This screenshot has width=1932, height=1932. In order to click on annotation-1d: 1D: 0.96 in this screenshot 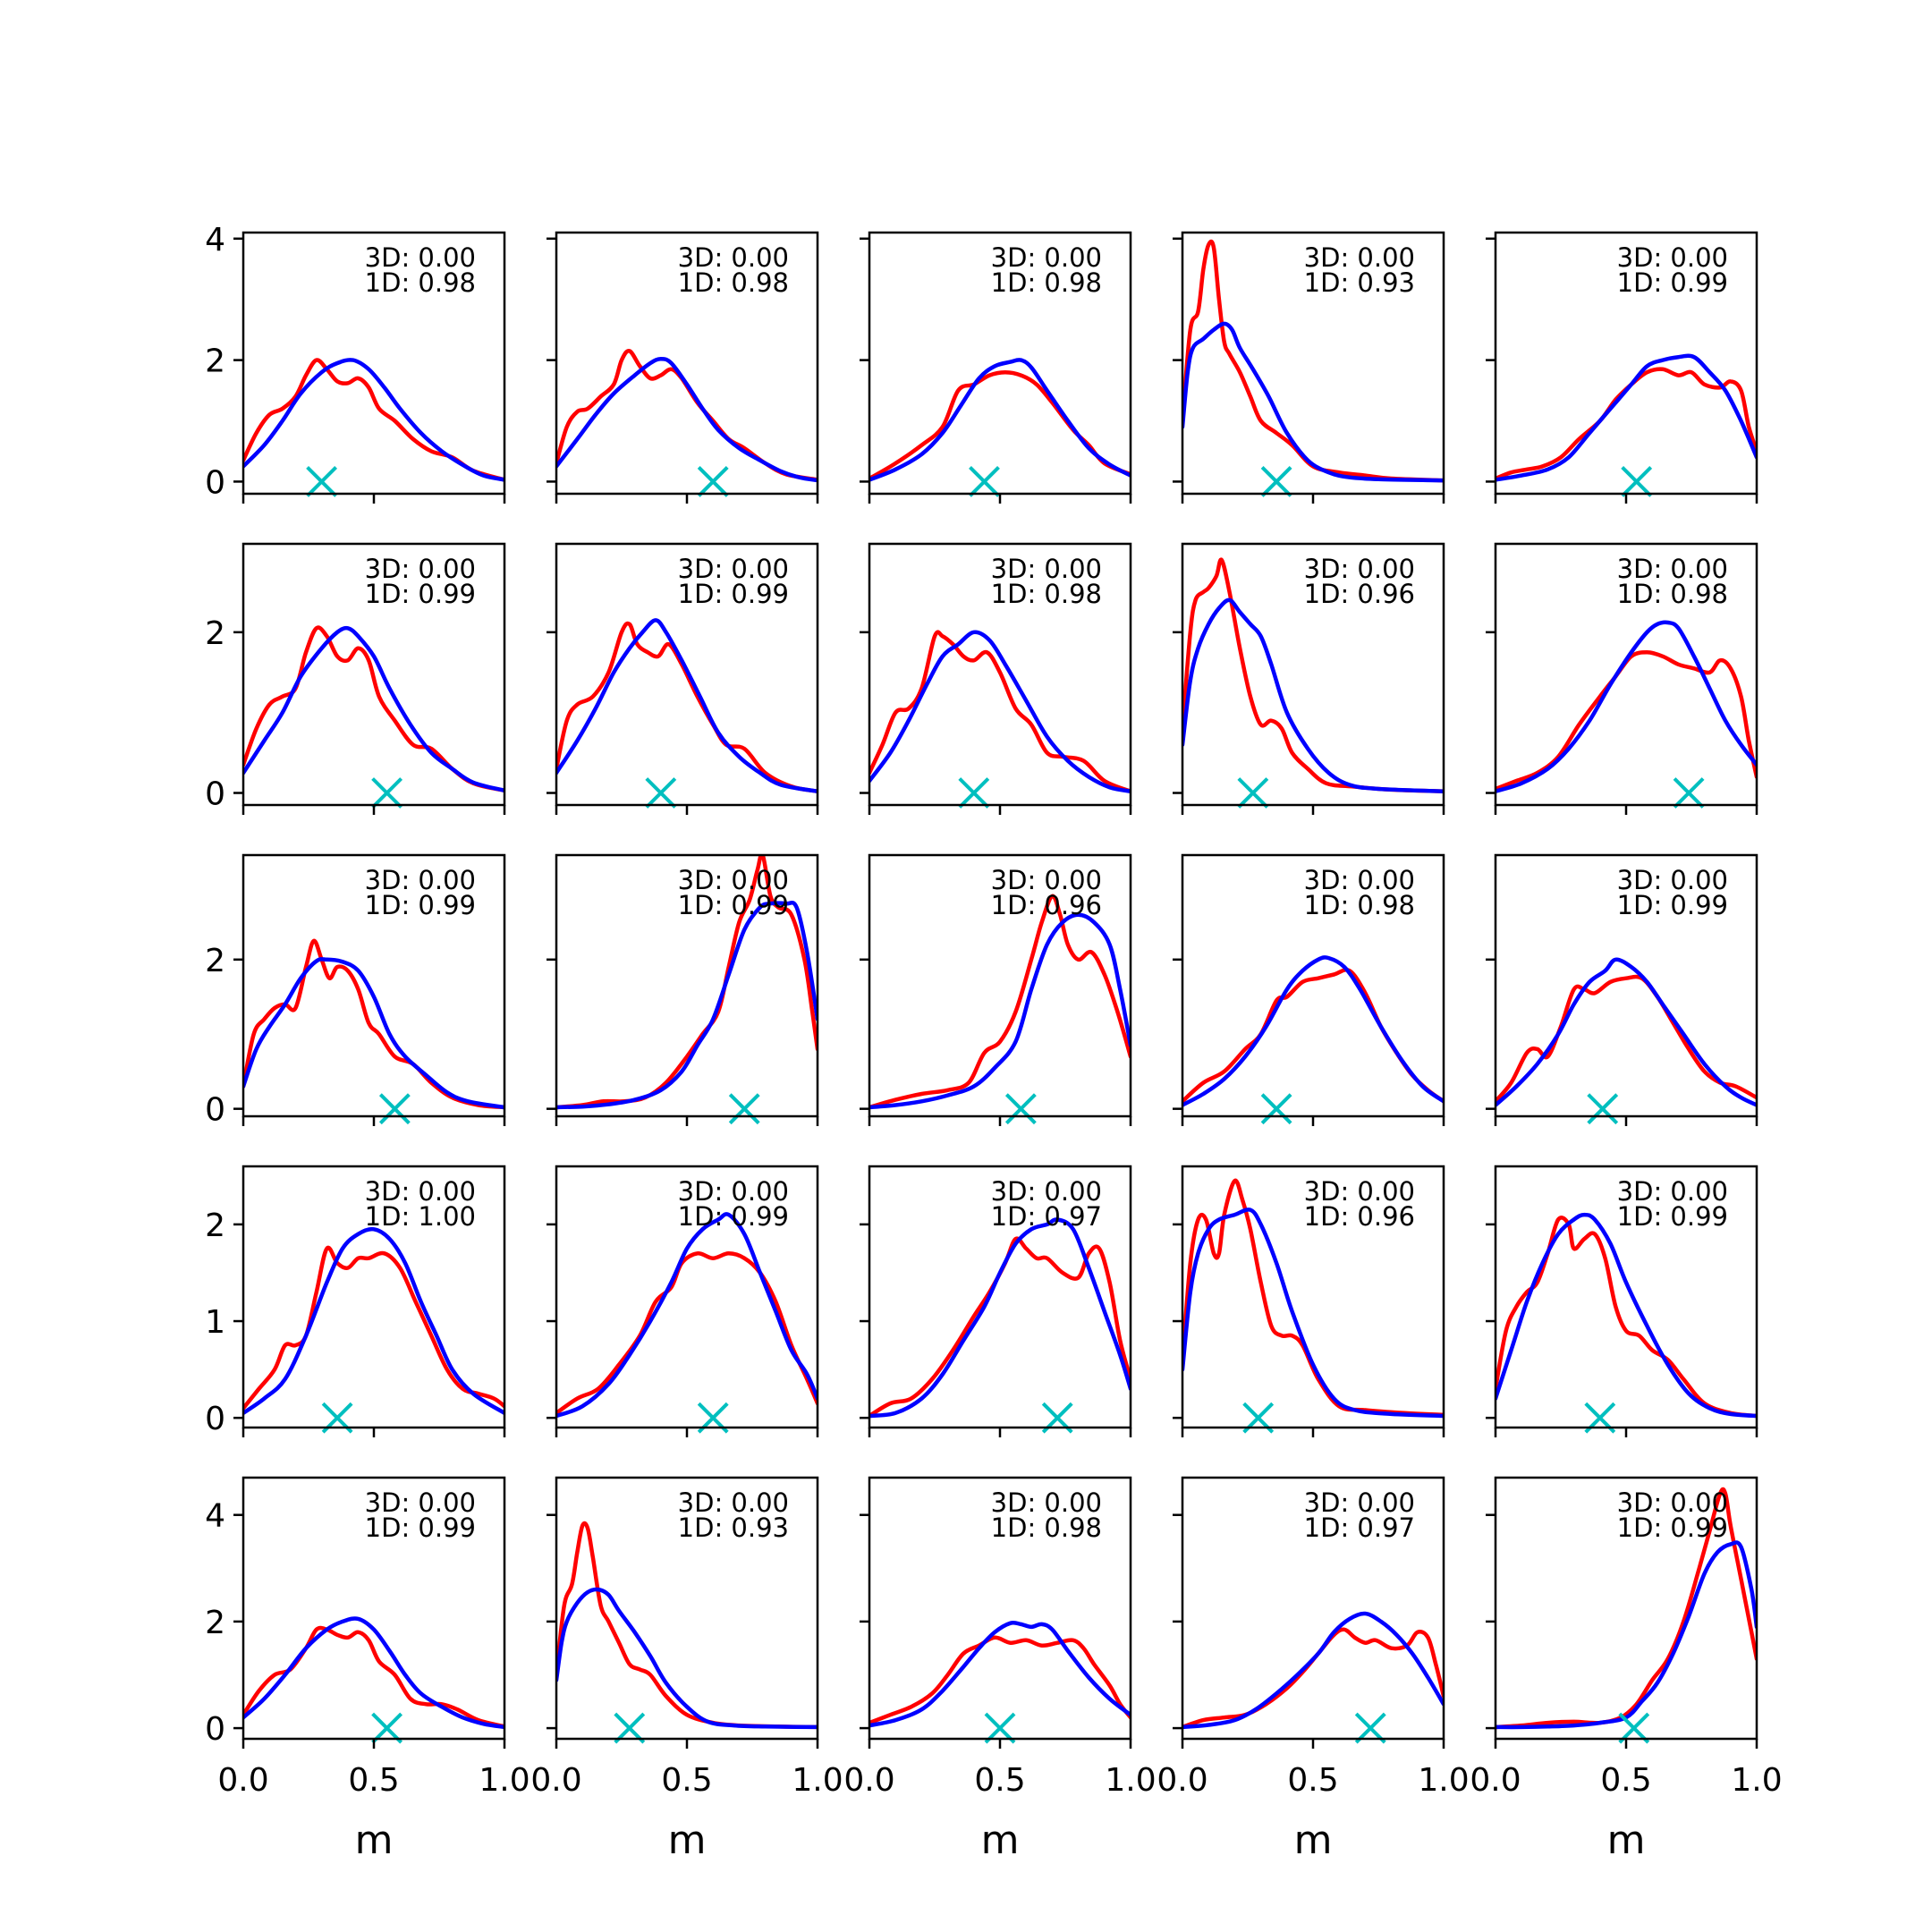, I will do `click(1359, 1216)`.